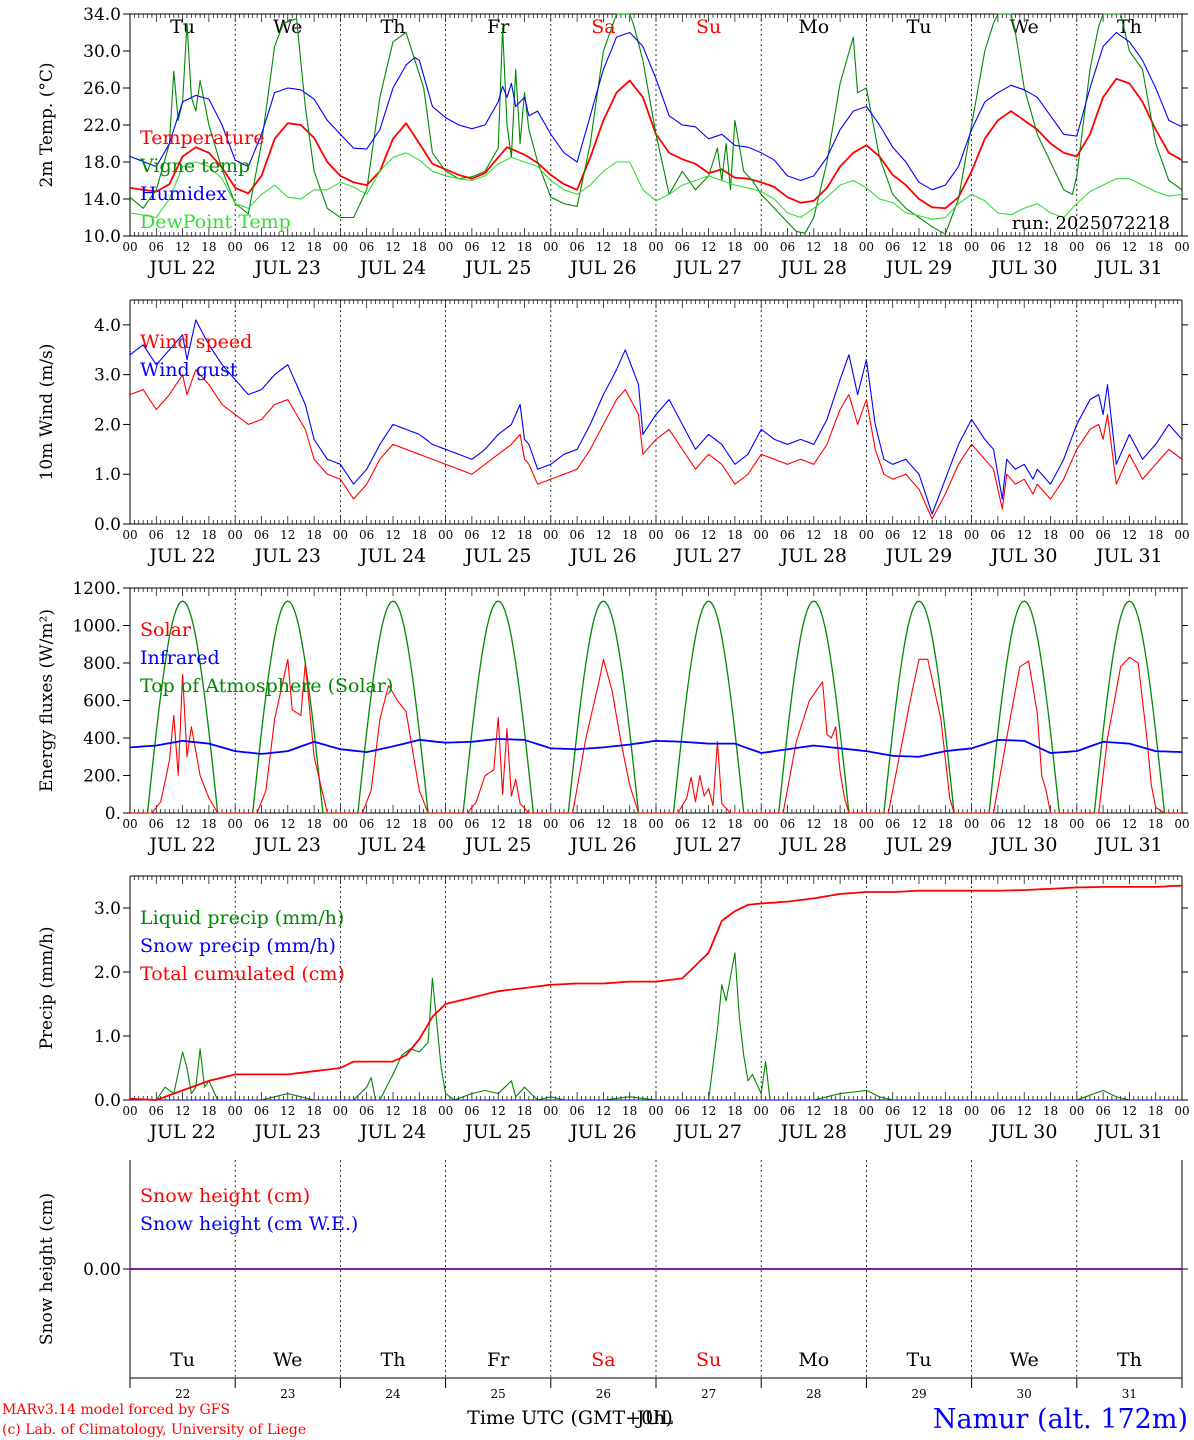 This screenshot has height=1440, width=1194. Describe the element at coordinates (392, 556) in the screenshot. I see `date-label: JUL 24` at that location.